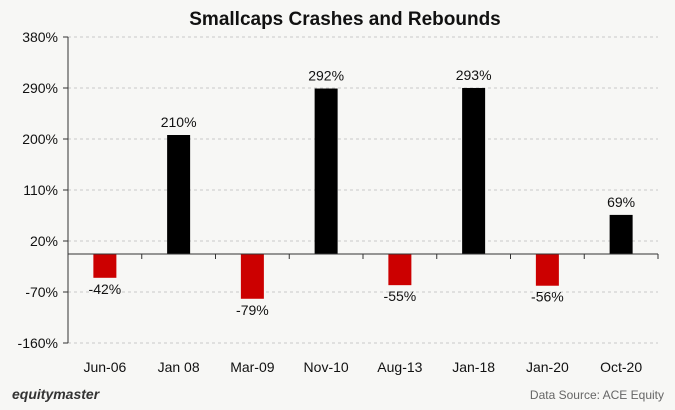 The image size is (675, 410). I want to click on data-label: 69%, so click(621, 202).